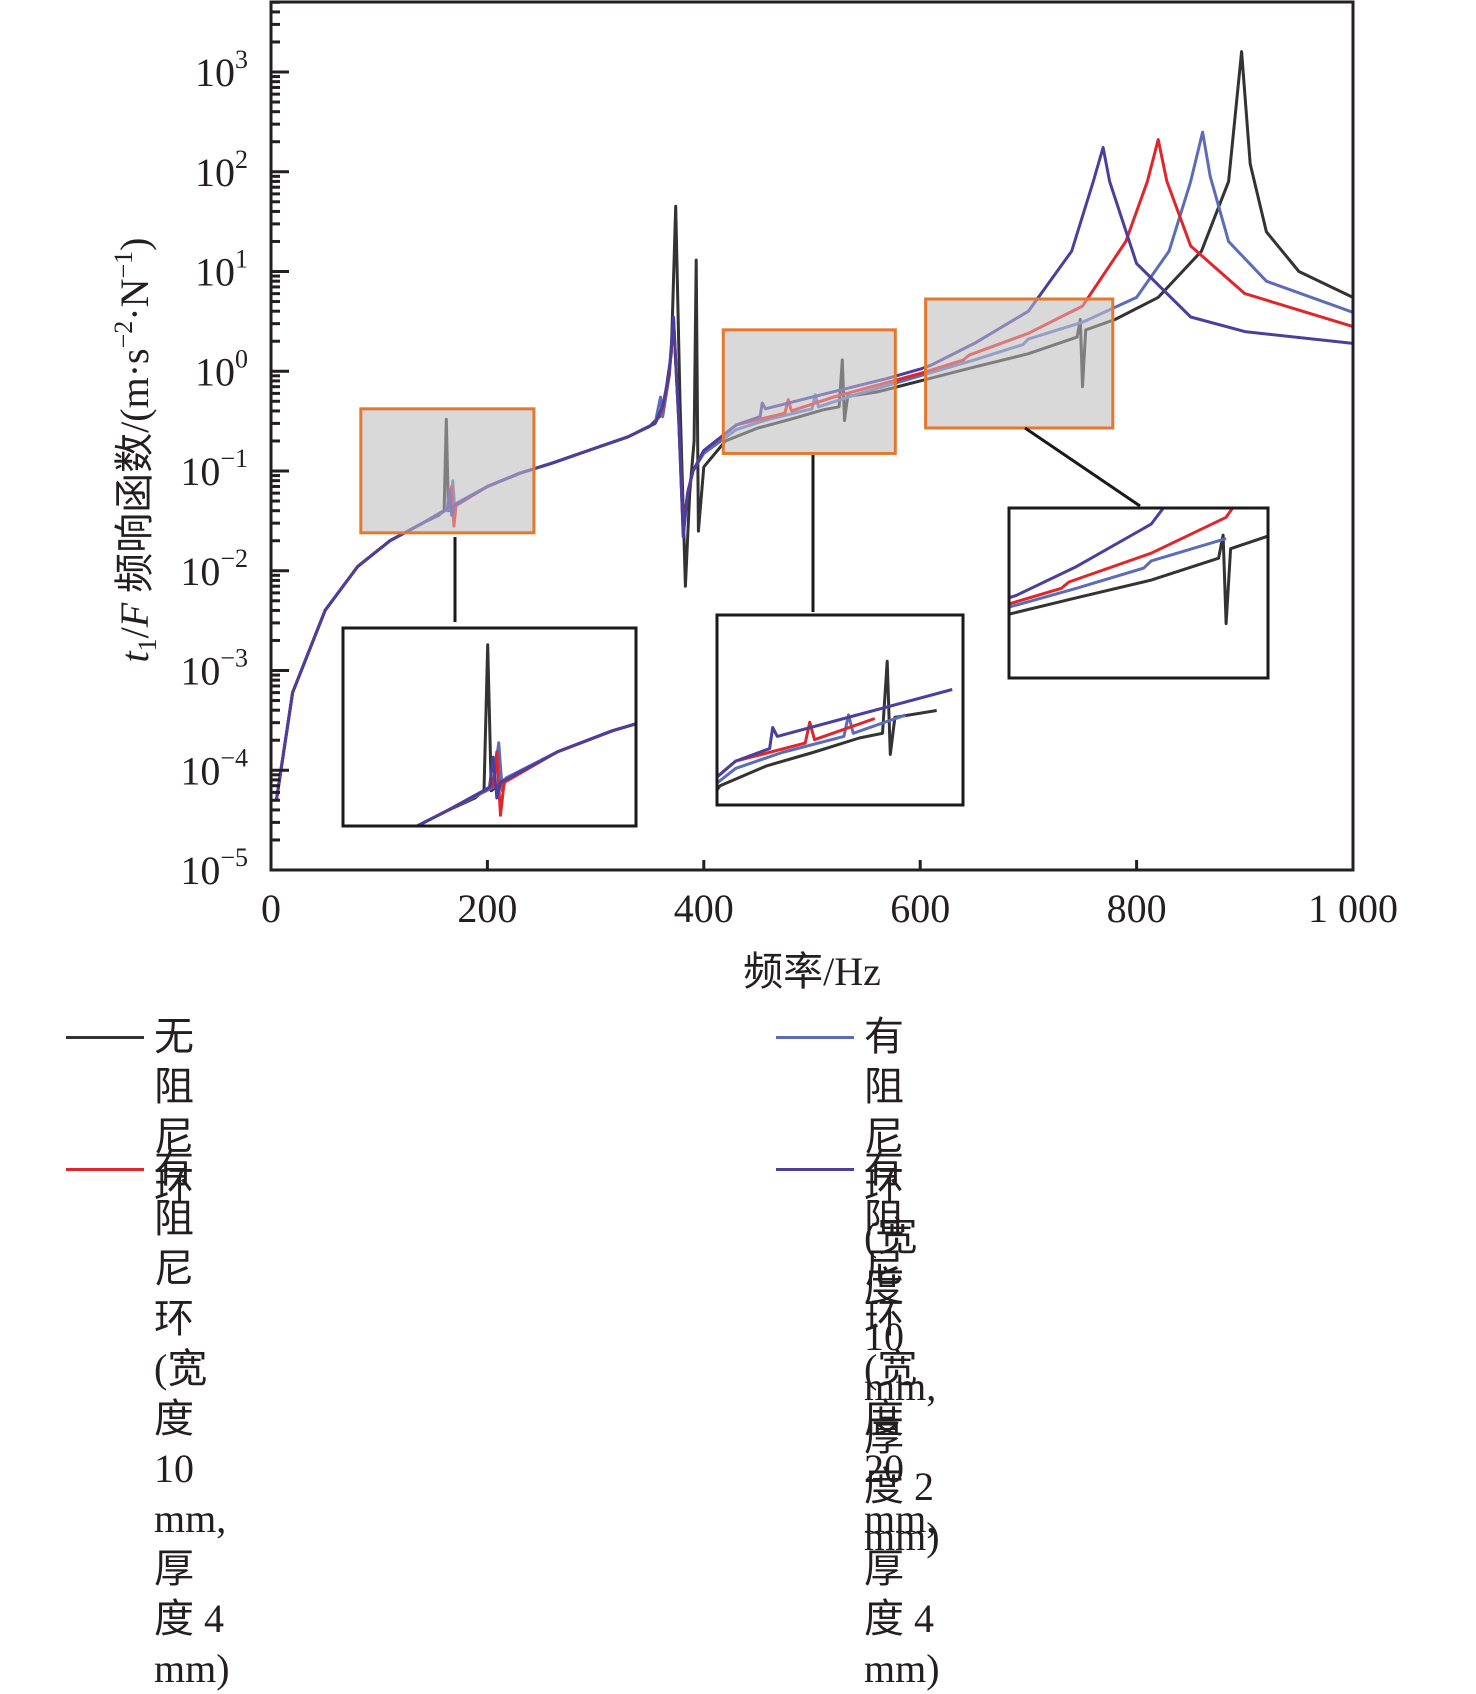  What do you see at coordinates (221, 369) in the screenshot?
I see `y-tick-label: 10⁰` at bounding box center [221, 369].